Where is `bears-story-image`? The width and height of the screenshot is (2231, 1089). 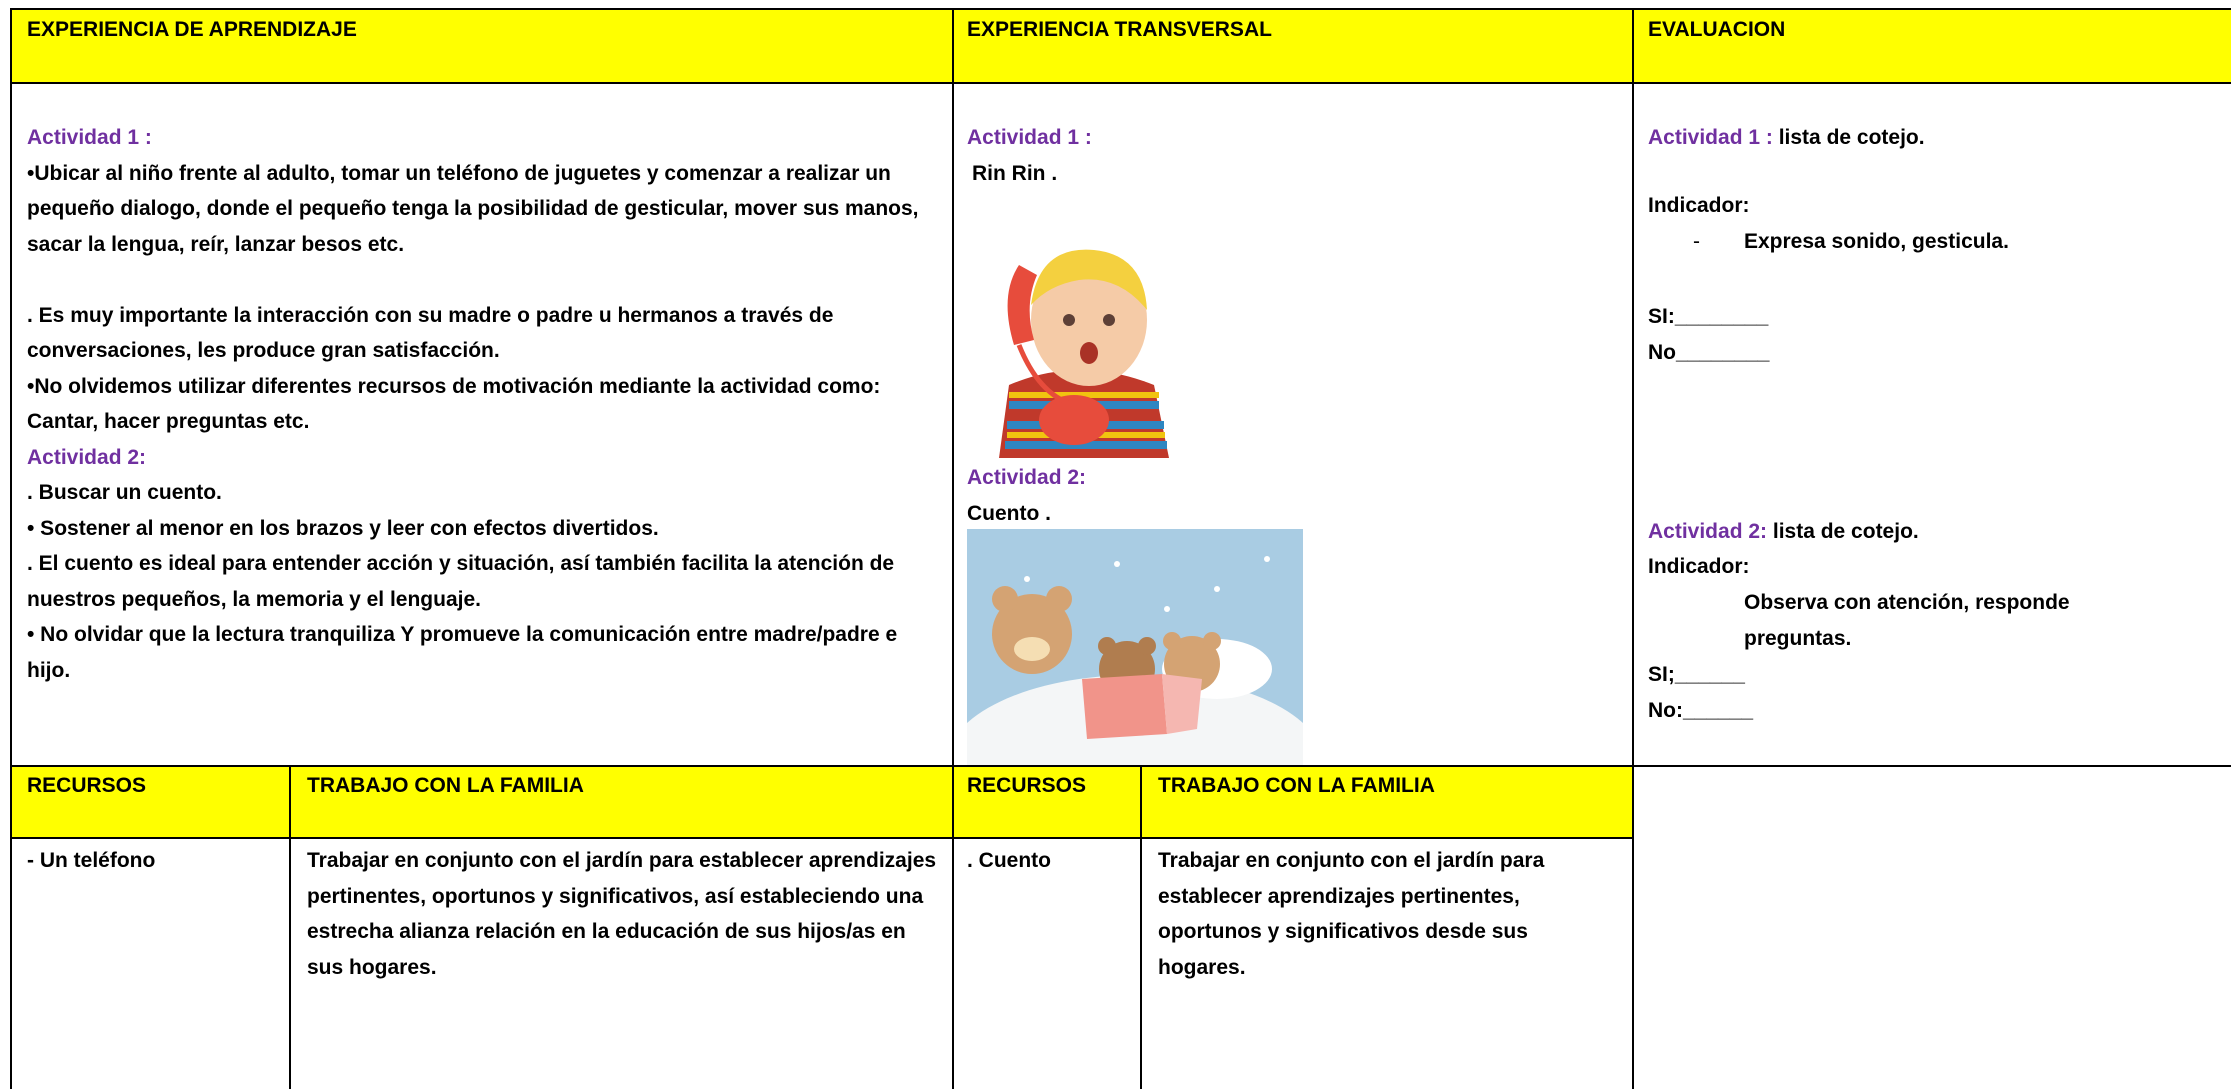 bears-story-image is located at coordinates (1135, 647).